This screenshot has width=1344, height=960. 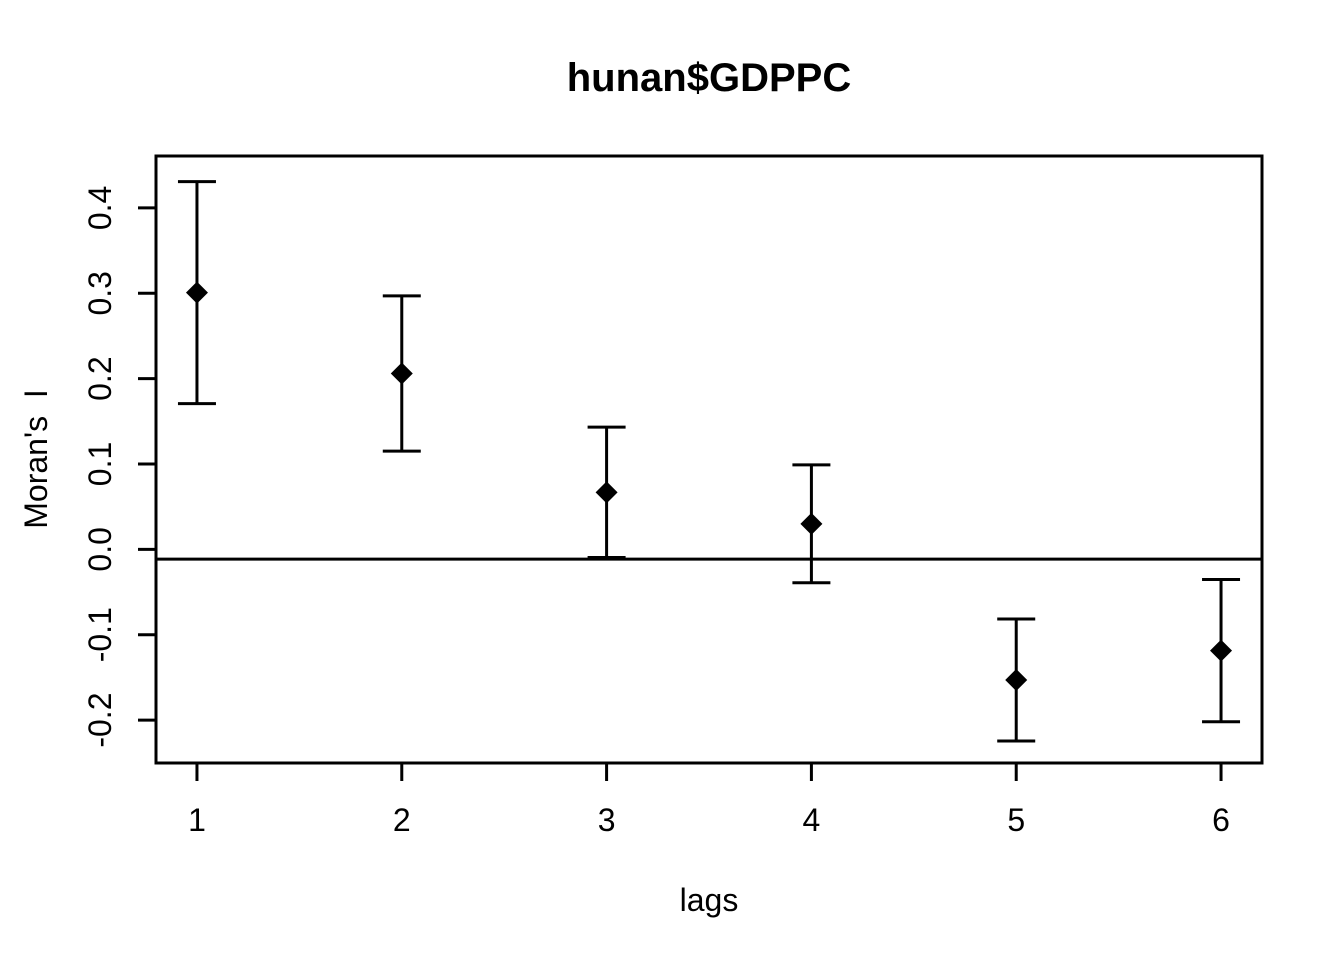 What do you see at coordinates (1221, 820) in the screenshot?
I see `x-axis-tick-label: 6` at bounding box center [1221, 820].